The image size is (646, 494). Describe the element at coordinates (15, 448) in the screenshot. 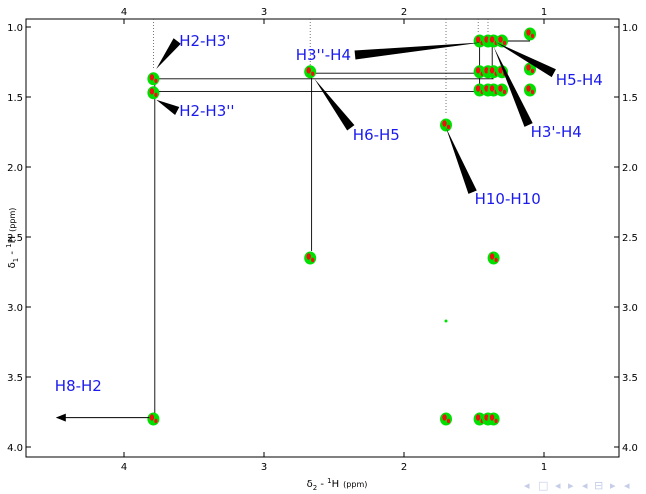

I see `y-tick-label-left: 4.0` at that location.